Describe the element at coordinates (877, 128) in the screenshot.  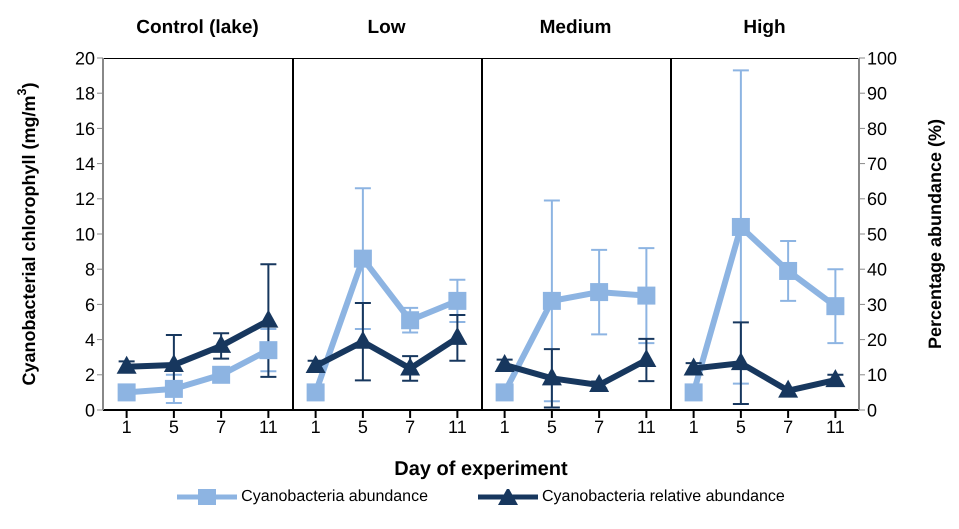
I see `y2-tick-label: 80` at that location.